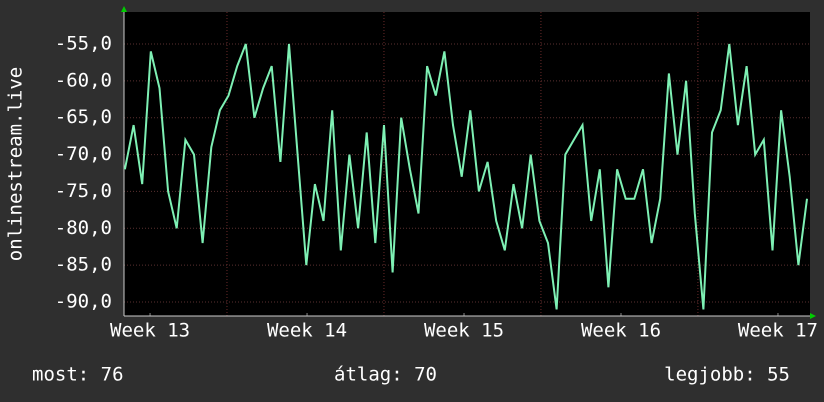  What do you see at coordinates (124, 9) in the screenshot?
I see `y-axis-arrow` at bounding box center [124, 9].